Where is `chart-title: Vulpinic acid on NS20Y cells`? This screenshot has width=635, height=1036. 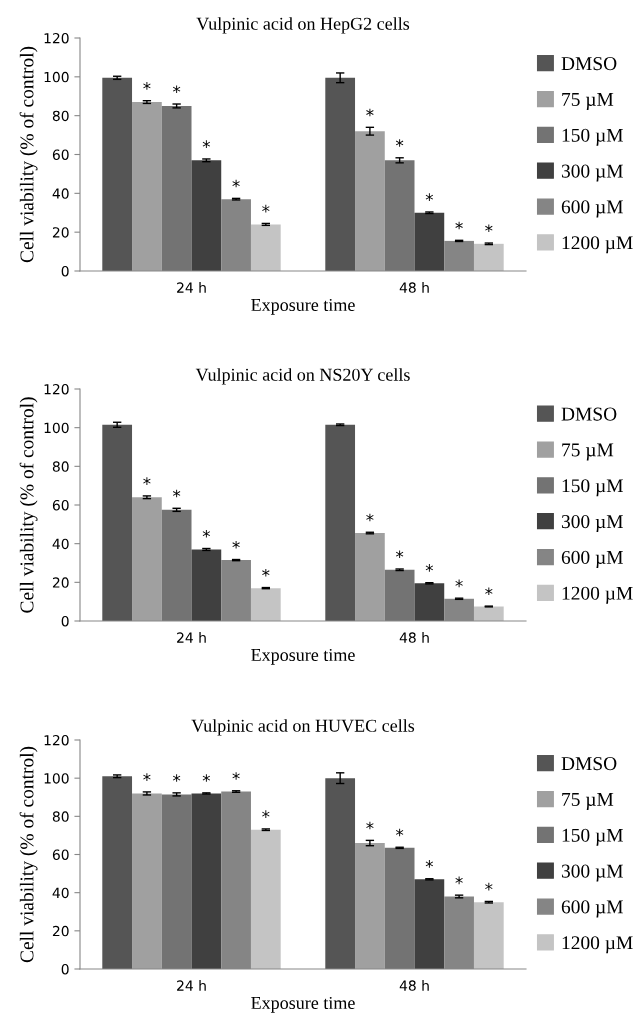
chart-title: Vulpinic acid on NS20Y cells is located at coordinates (302, 376).